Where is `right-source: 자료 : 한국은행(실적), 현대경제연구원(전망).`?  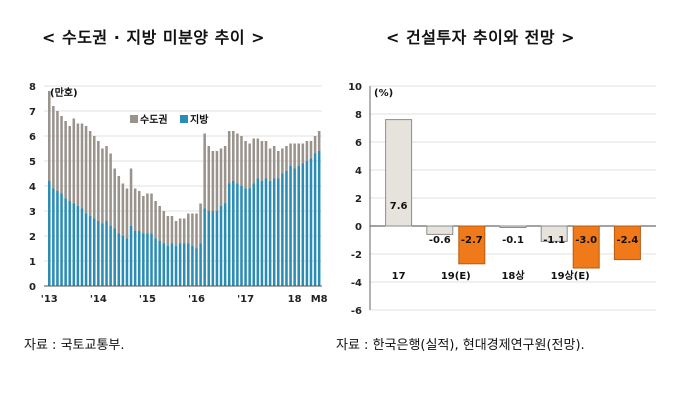
right-source: 자료 : 한국은행(실적), 현대경제연구원(전망). is located at coordinates (460, 345).